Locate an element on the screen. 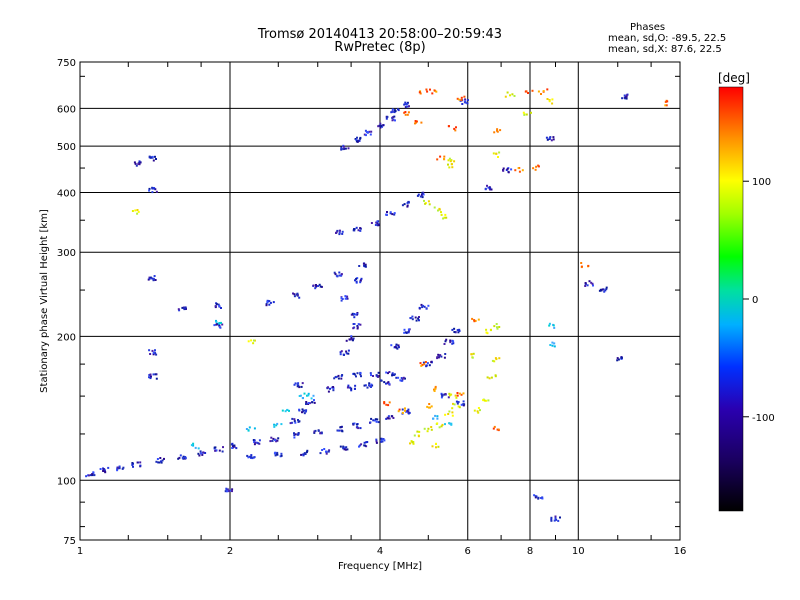  x-tick-label: 1 is located at coordinates (80, 551).